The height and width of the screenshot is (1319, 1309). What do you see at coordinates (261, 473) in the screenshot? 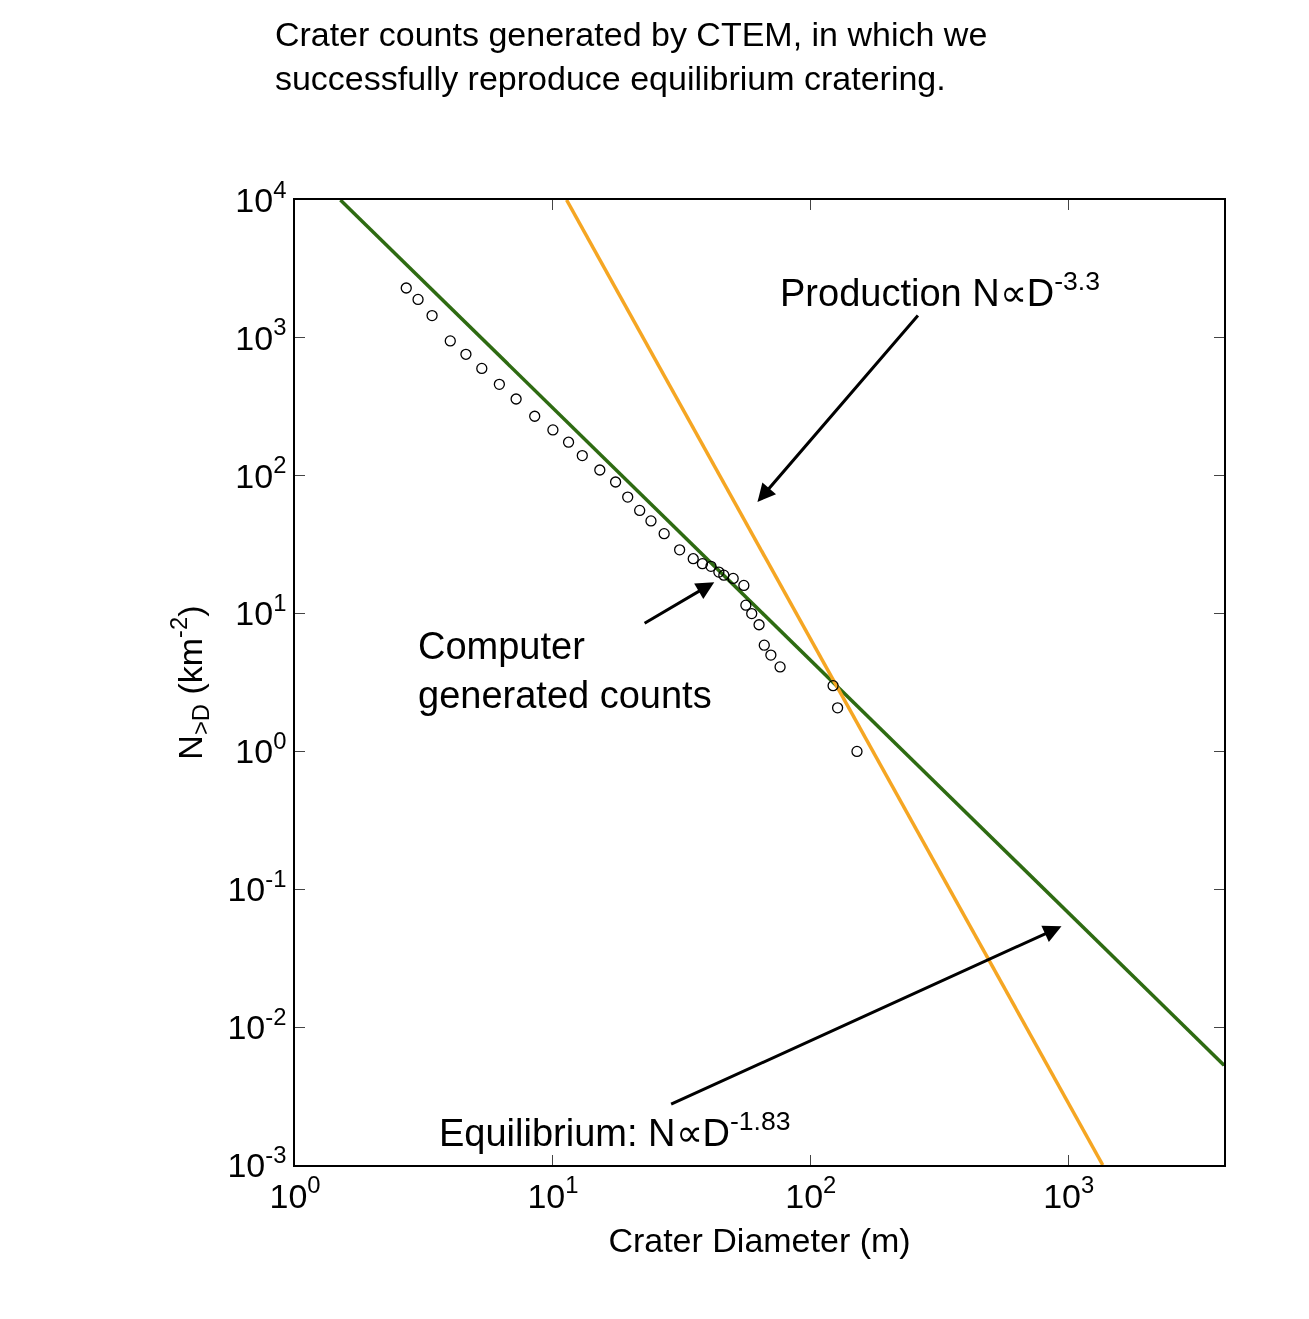
I see `y-tick-label: 10$^{2}$` at bounding box center [261, 473].